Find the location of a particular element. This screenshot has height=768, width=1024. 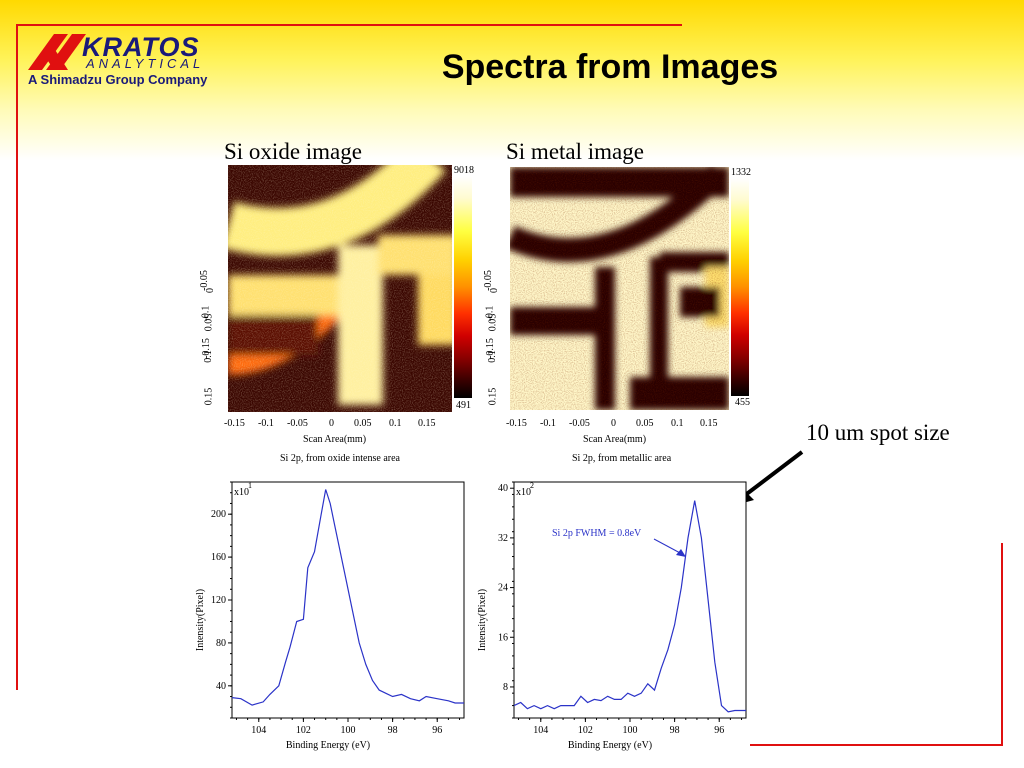

oxide-color-scale is located at coordinates (463, 287).